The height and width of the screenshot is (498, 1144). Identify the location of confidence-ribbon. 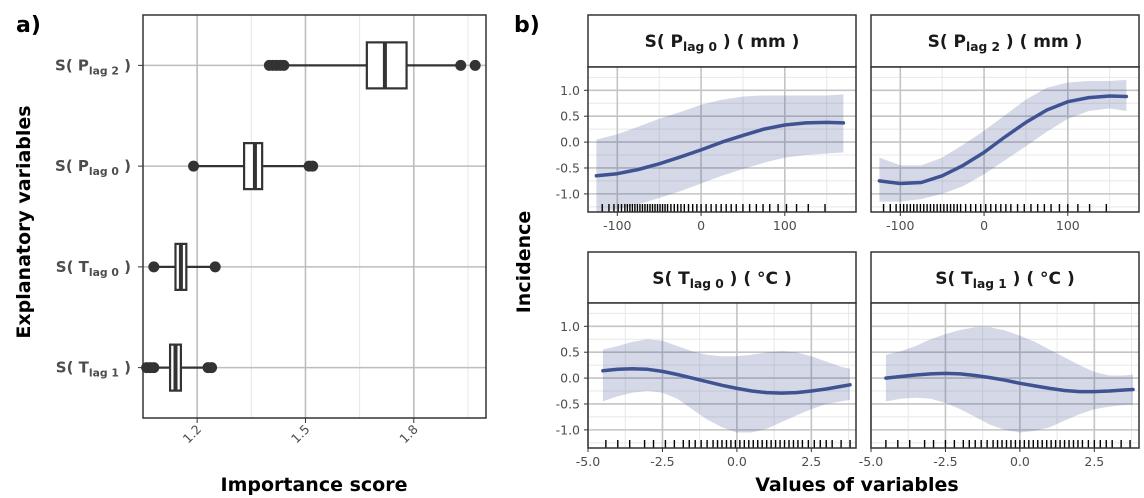
(1003, 140).